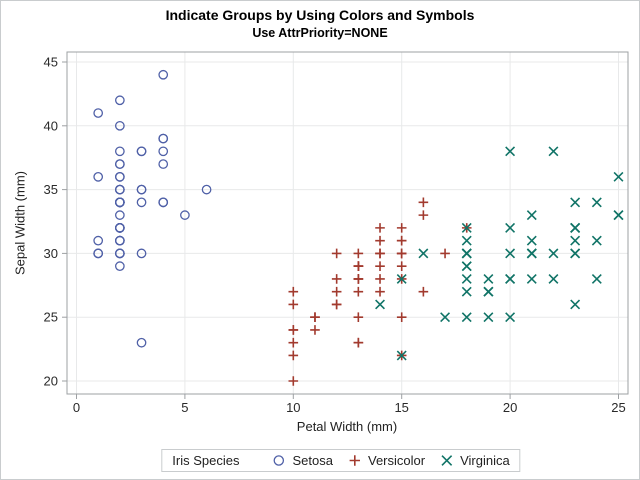 This screenshot has width=640, height=480. Describe the element at coordinates (51, 125) in the screenshot. I see `y-tick-label: 40` at that location.